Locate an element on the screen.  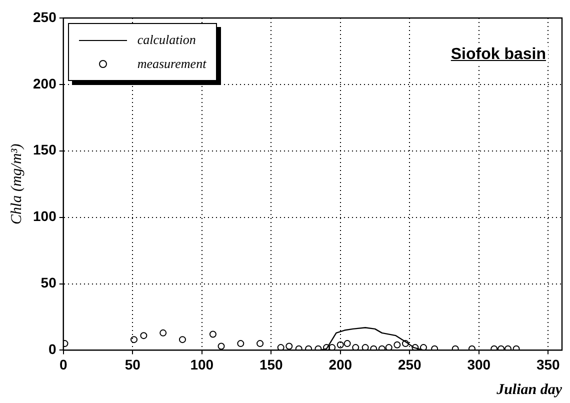
x-tick-label: 350 is located at coordinates (548, 364).